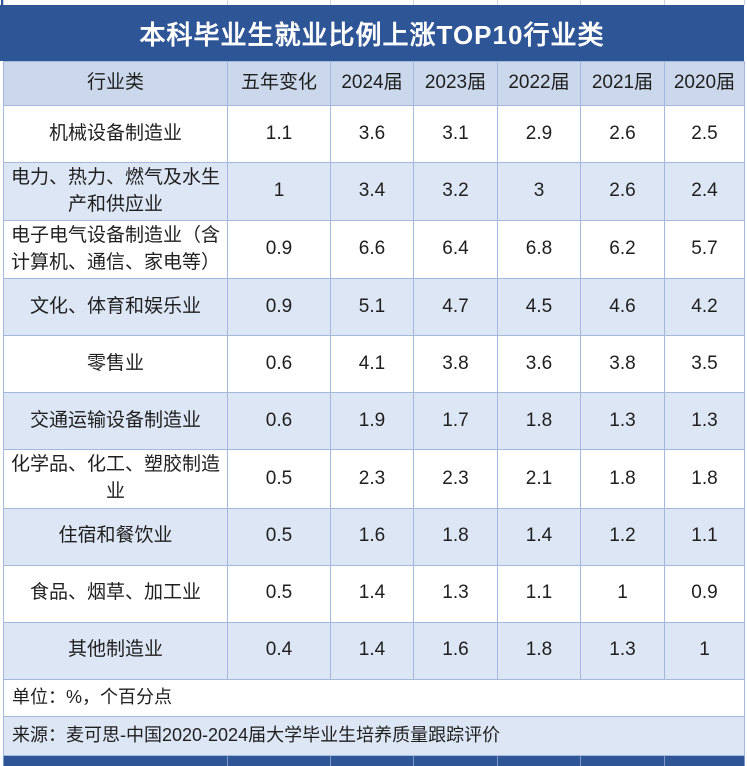  What do you see at coordinates (115, 250) in the screenshot?
I see `row-label: 电子电气设备制造业（含计算机、通信、家电等）` at bounding box center [115, 250].